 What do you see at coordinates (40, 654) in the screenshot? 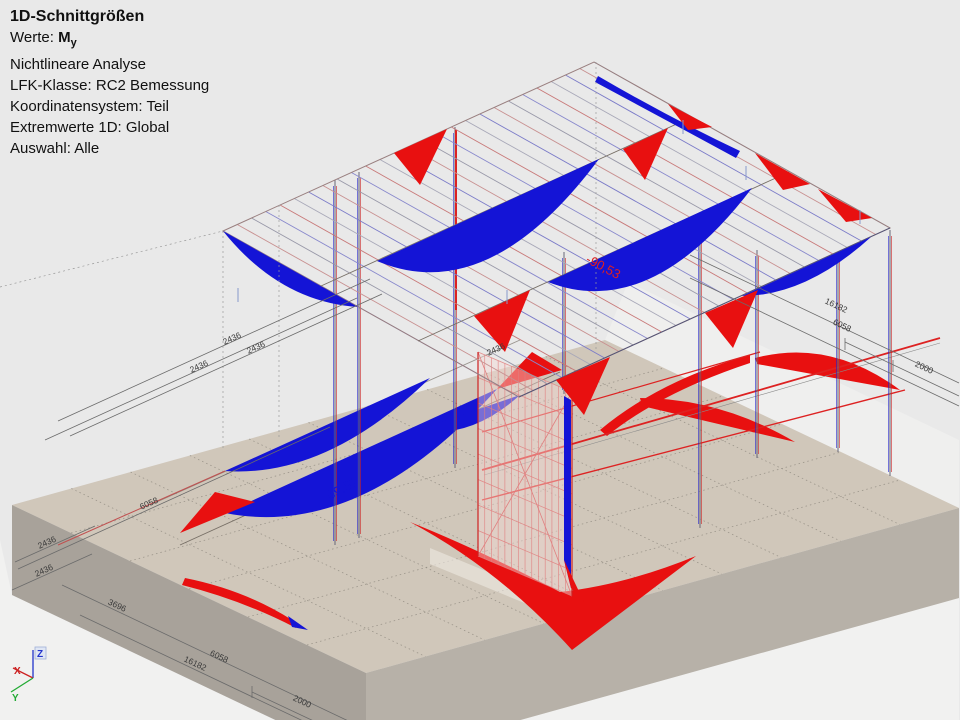
I see `z-axis-label: Z` at bounding box center [40, 654].